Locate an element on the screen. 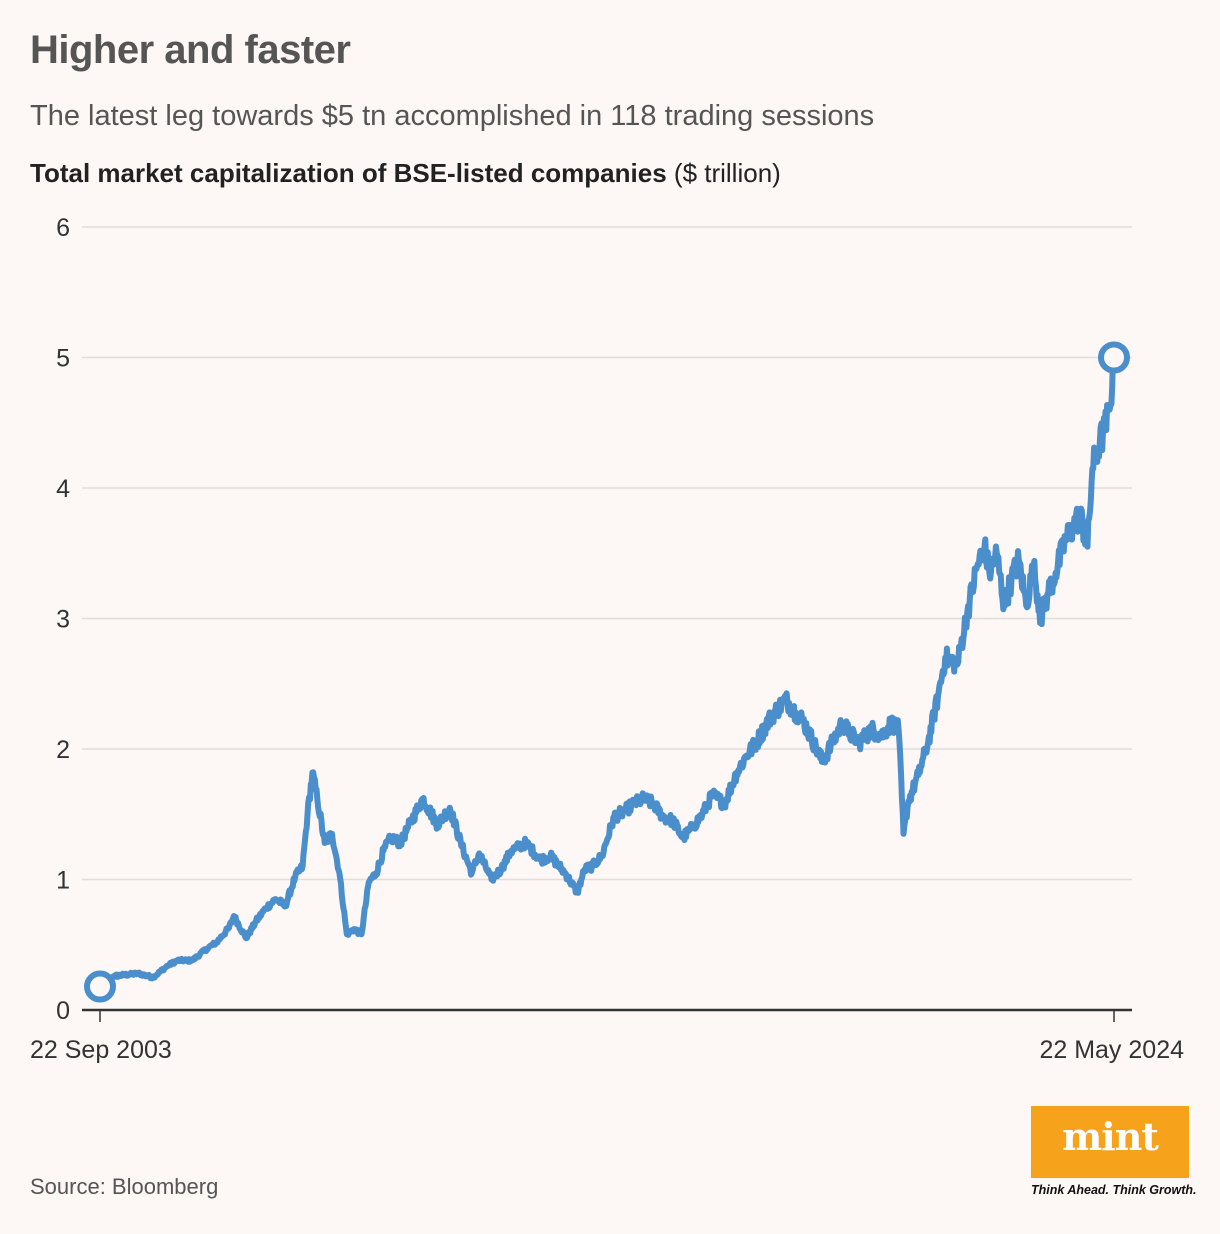  y-tick-label-3: 3 is located at coordinates (63, 620).